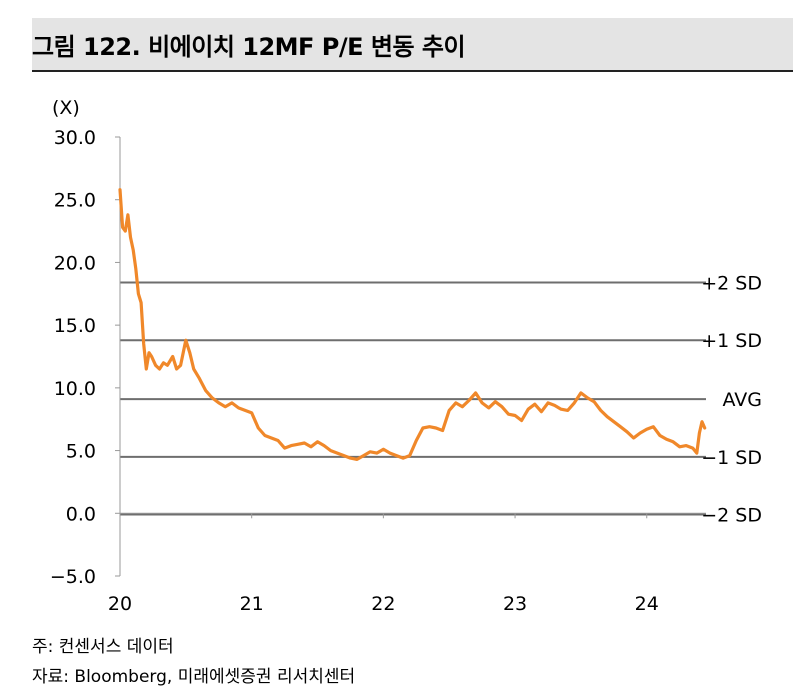 The width and height of the screenshot is (793, 700). What do you see at coordinates (75, 389) in the screenshot?
I see `y-tick-label: 10.0` at bounding box center [75, 389].